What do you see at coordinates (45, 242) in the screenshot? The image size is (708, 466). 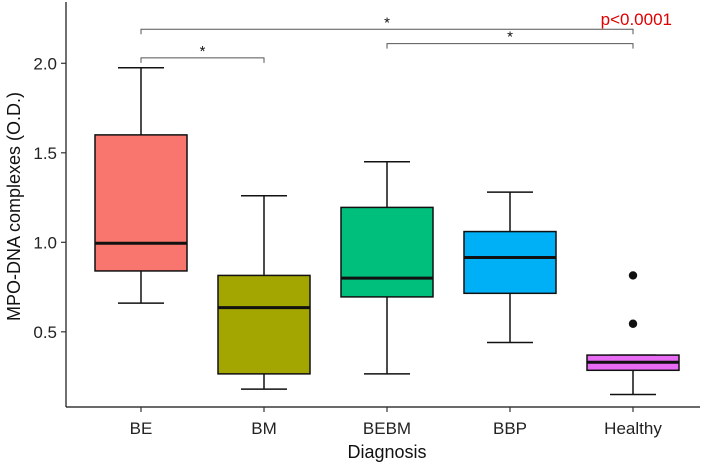 I see `y-tick-label: 1.0` at bounding box center [45, 242].